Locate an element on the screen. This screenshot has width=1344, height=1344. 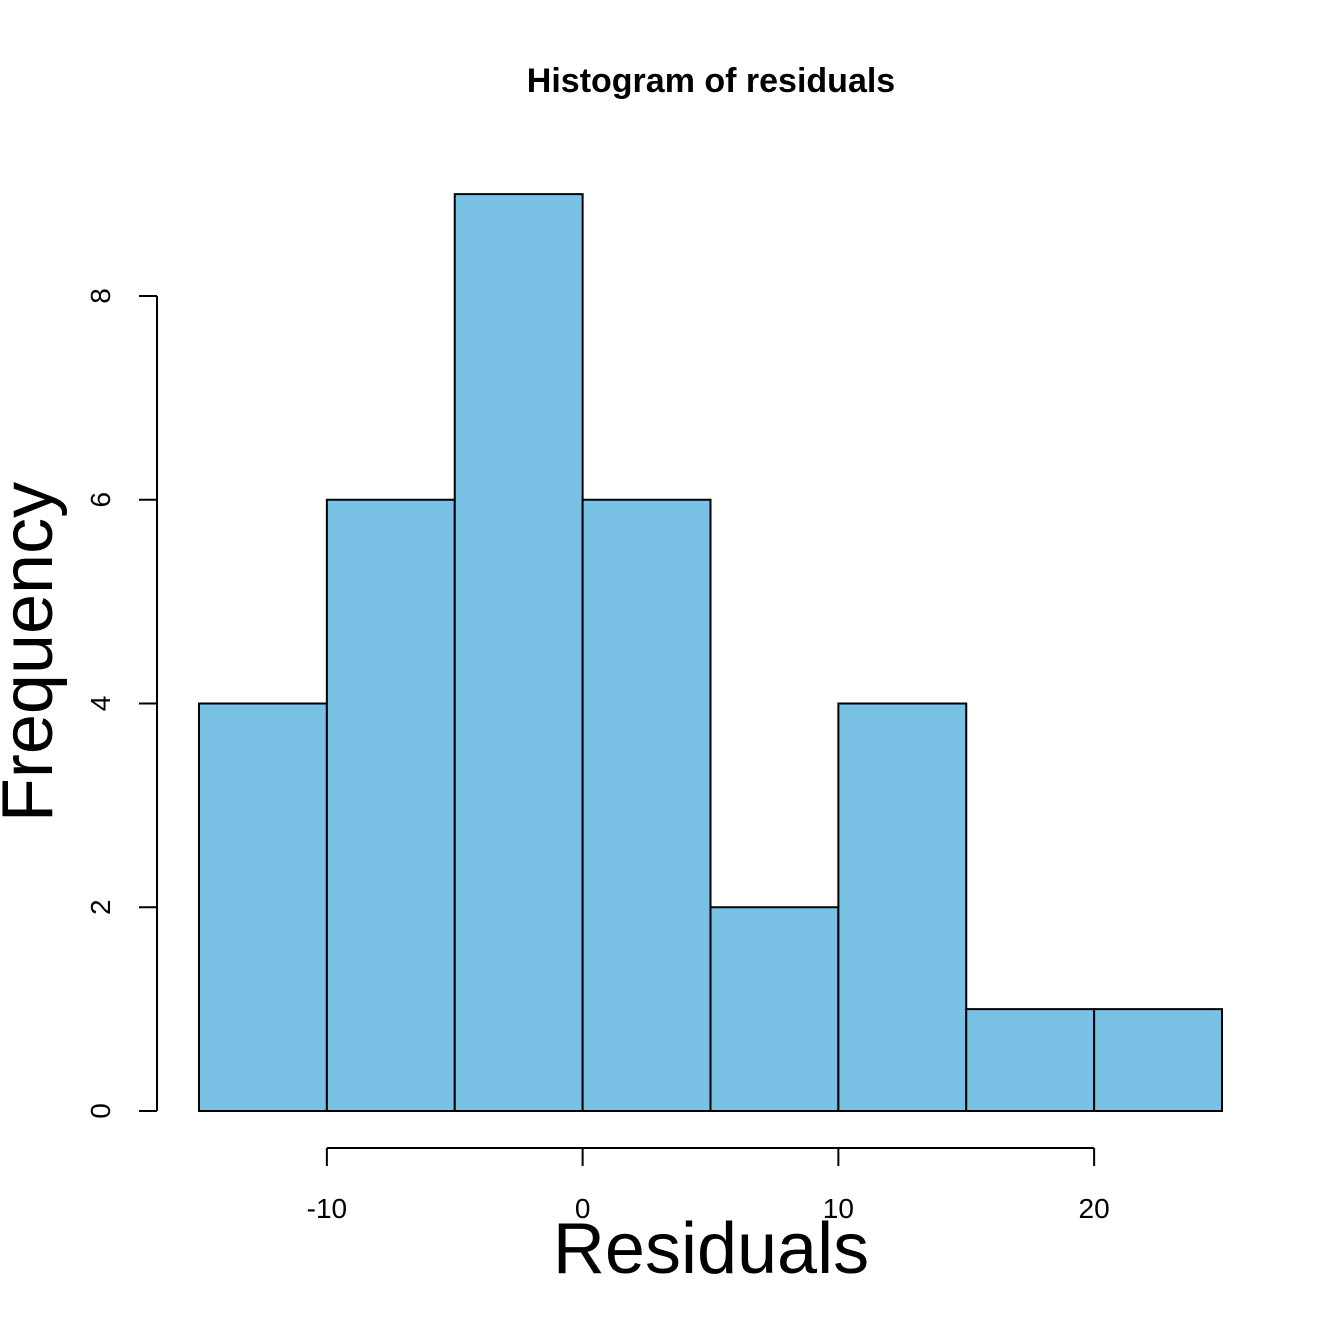
y-axis: 0 2 4 6 8 is located at coordinates (121, 703).